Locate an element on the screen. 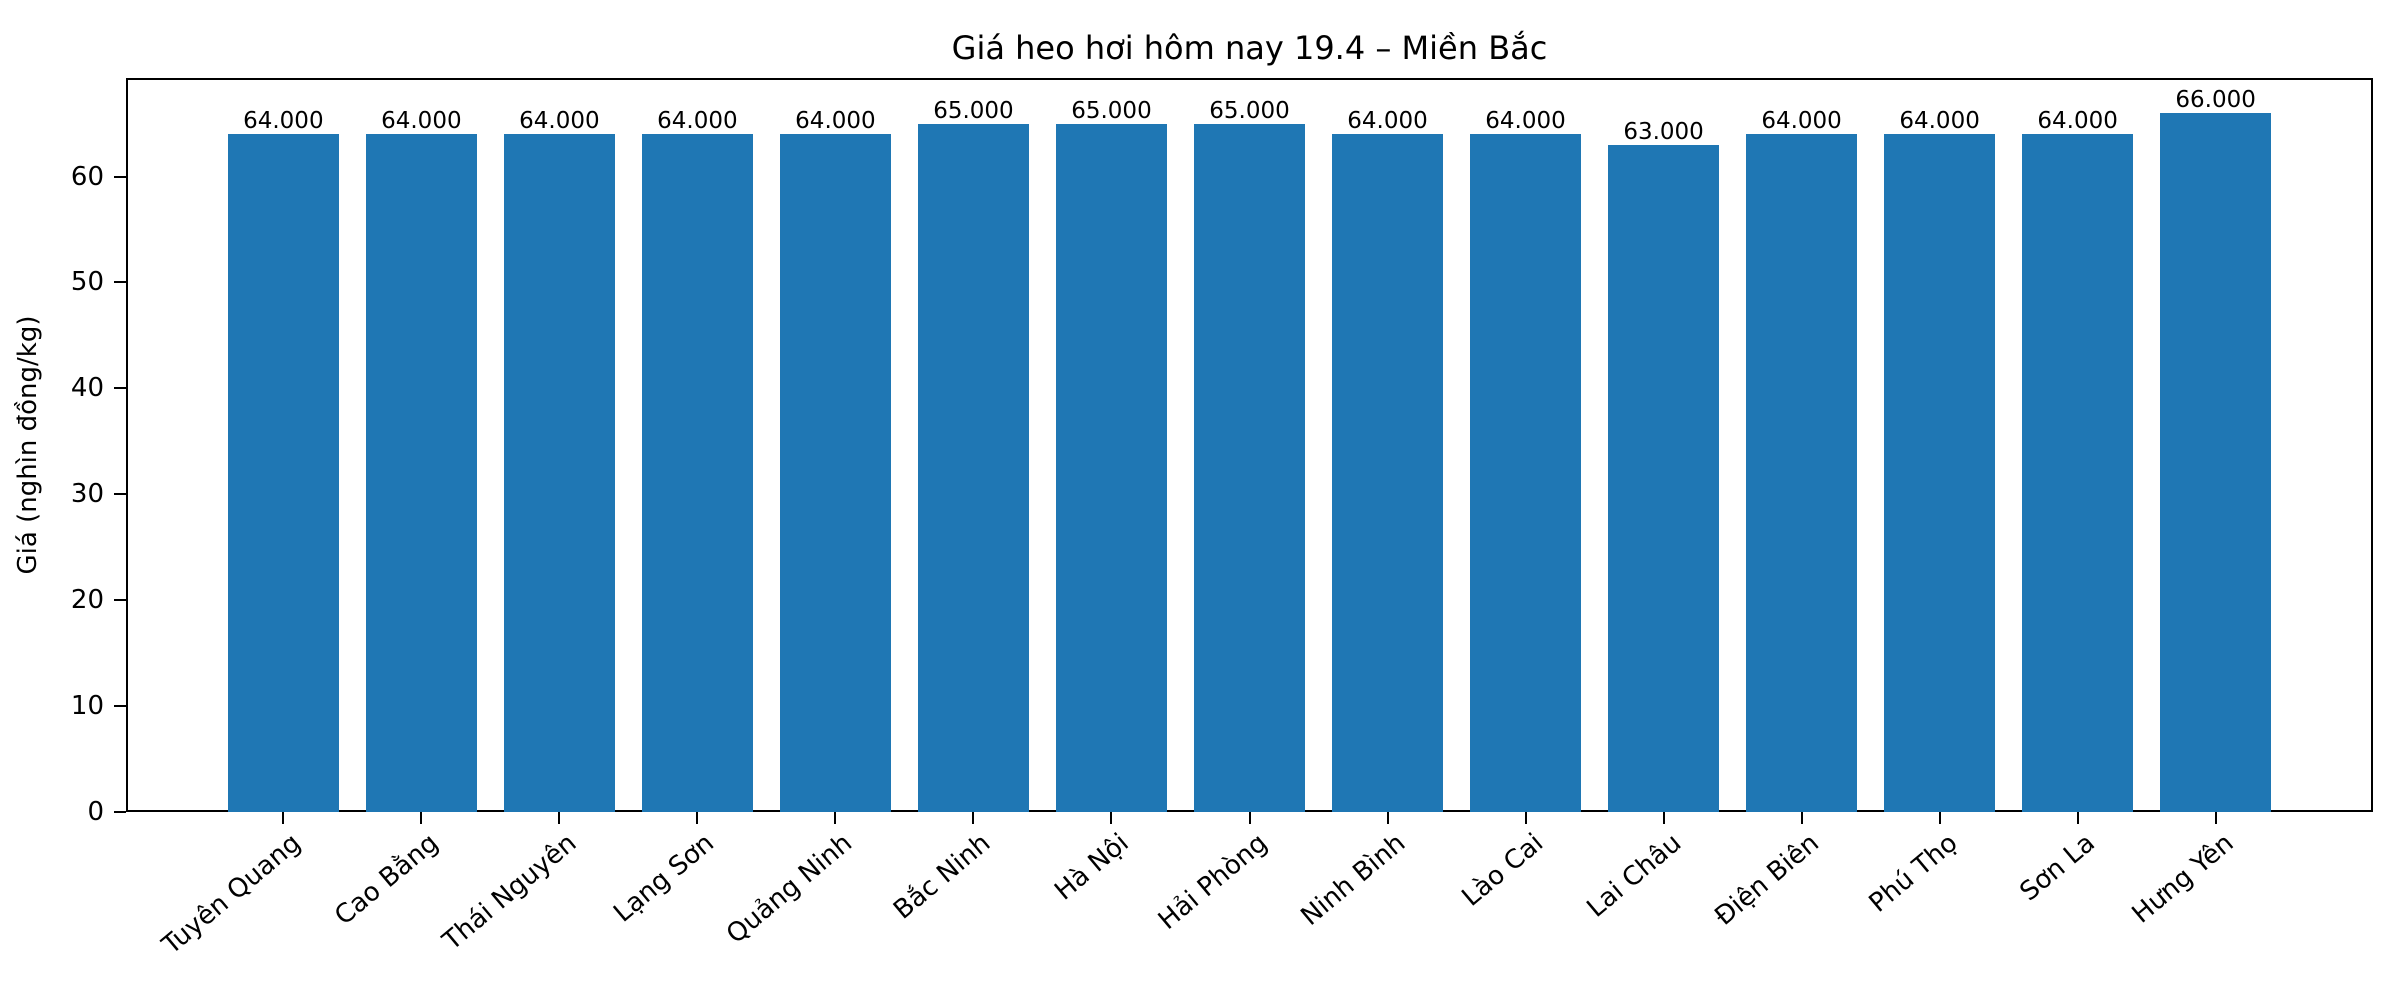 This screenshot has height=1000, width=2400. x-tick-label: Tuyên Quang is located at coordinates (232, 894).